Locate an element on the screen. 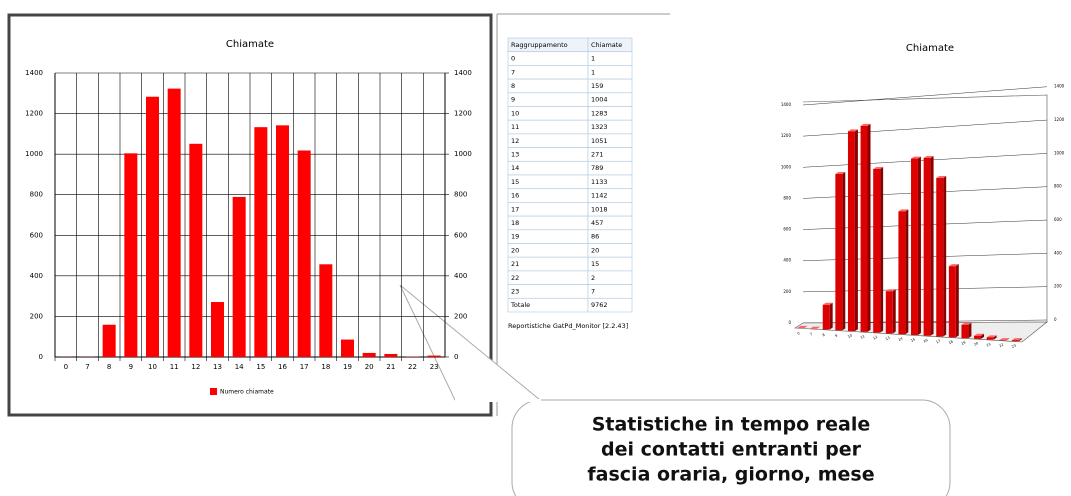 The image size is (1071, 496). table-cell-text: 21 is located at coordinates (515, 264).